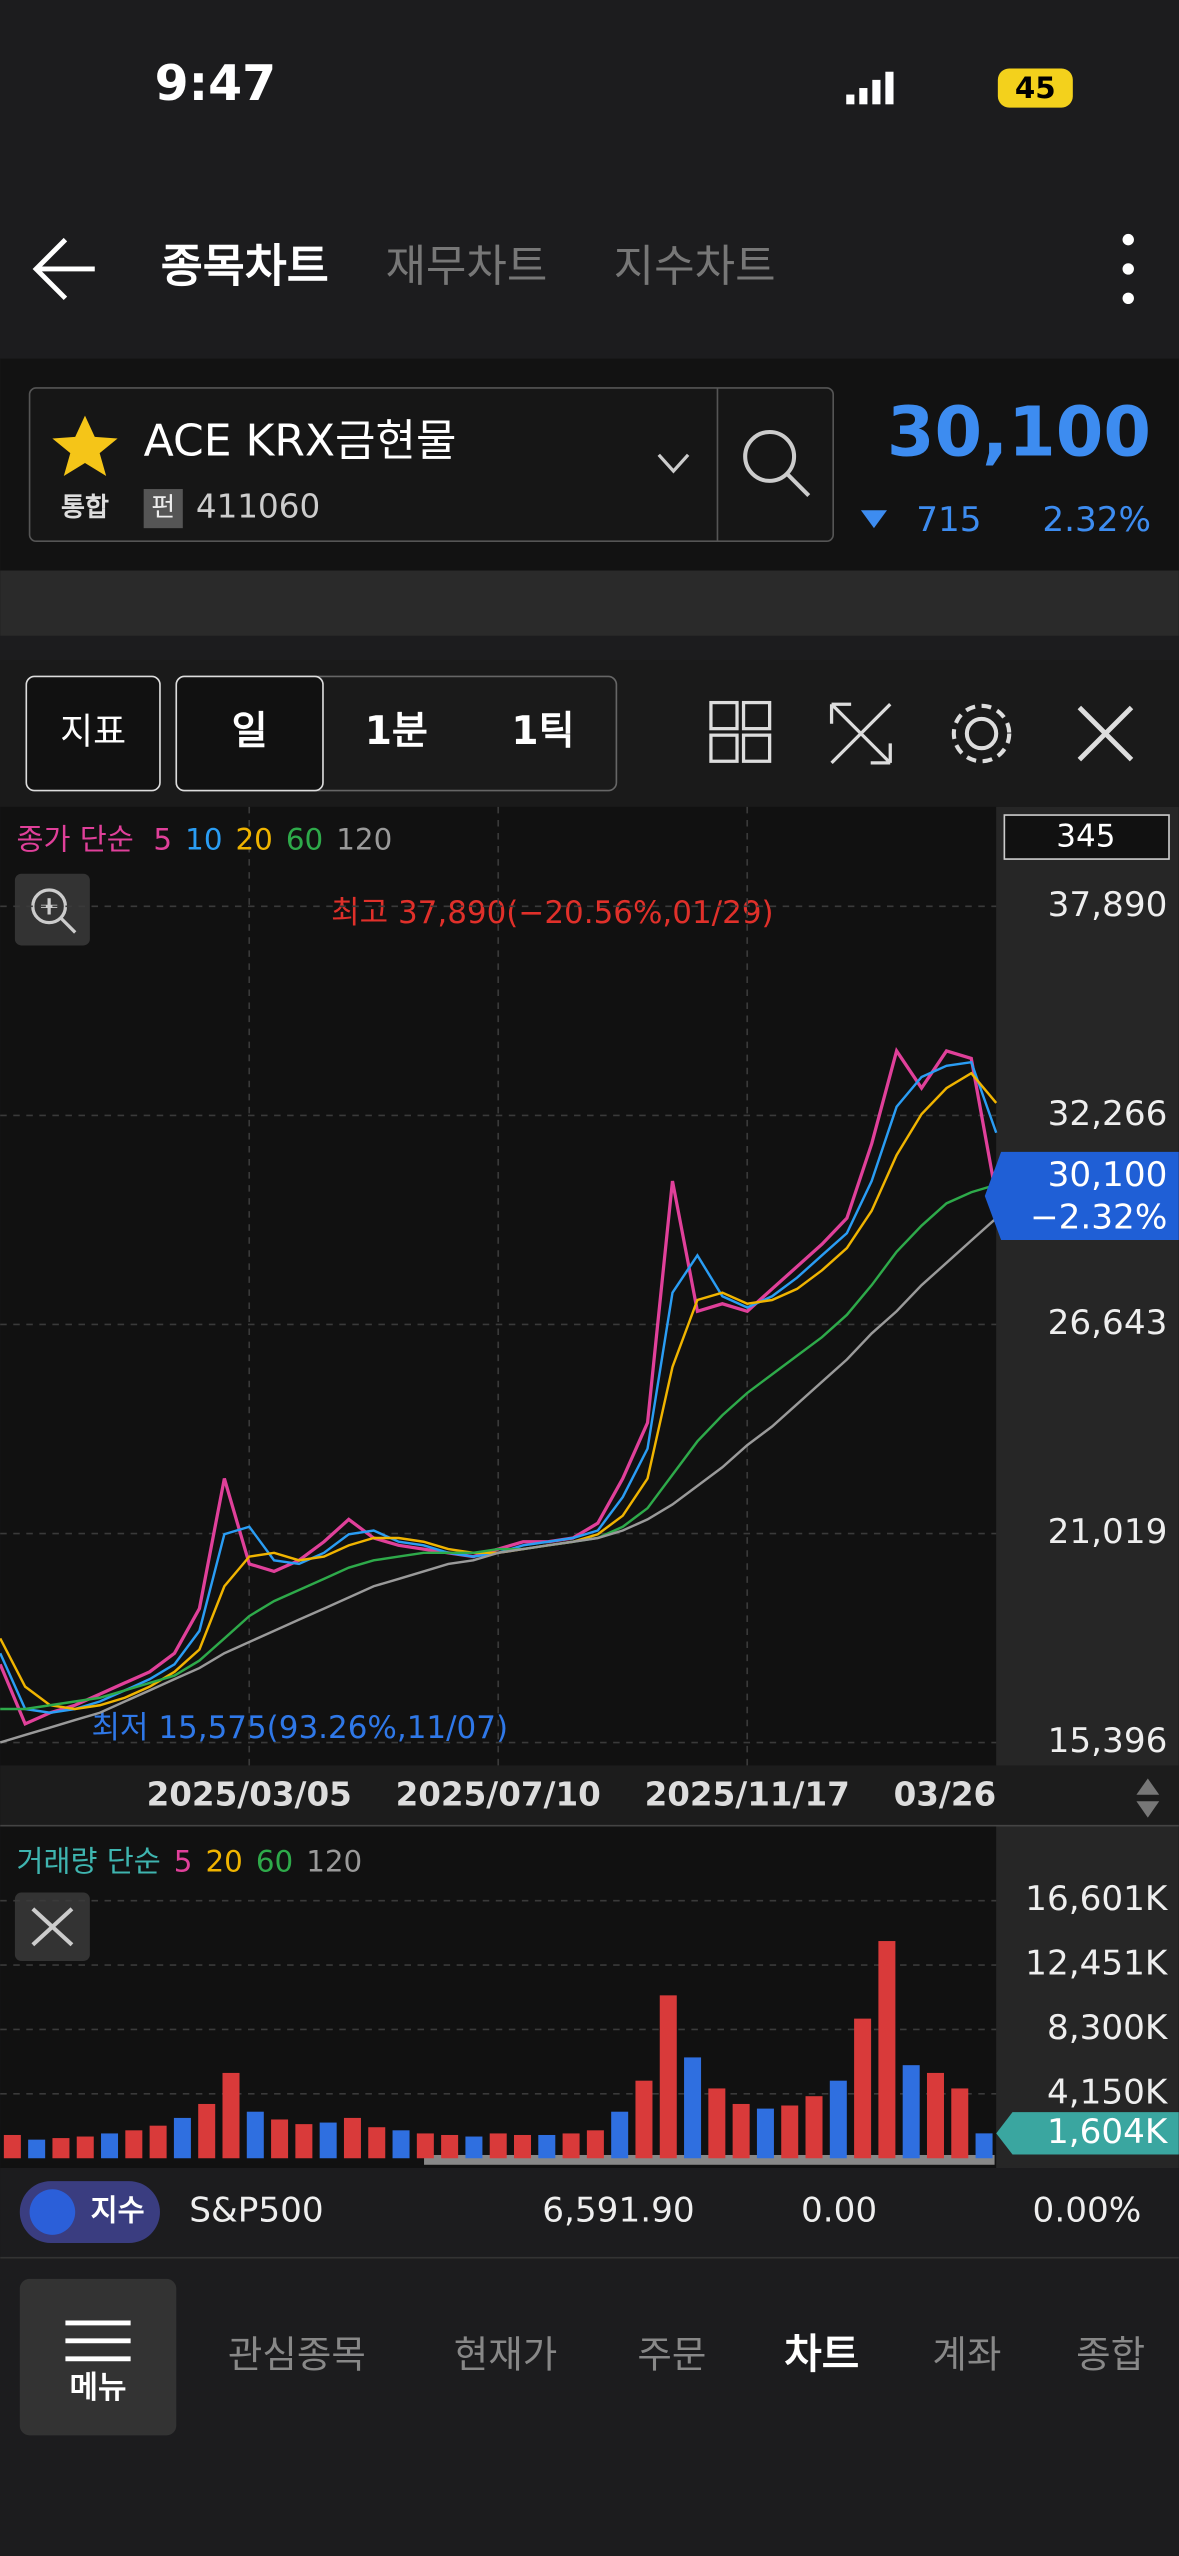 The image size is (1179, 2556). I want to click on legend-entry: 거래량 단순, so click(89, 1862).